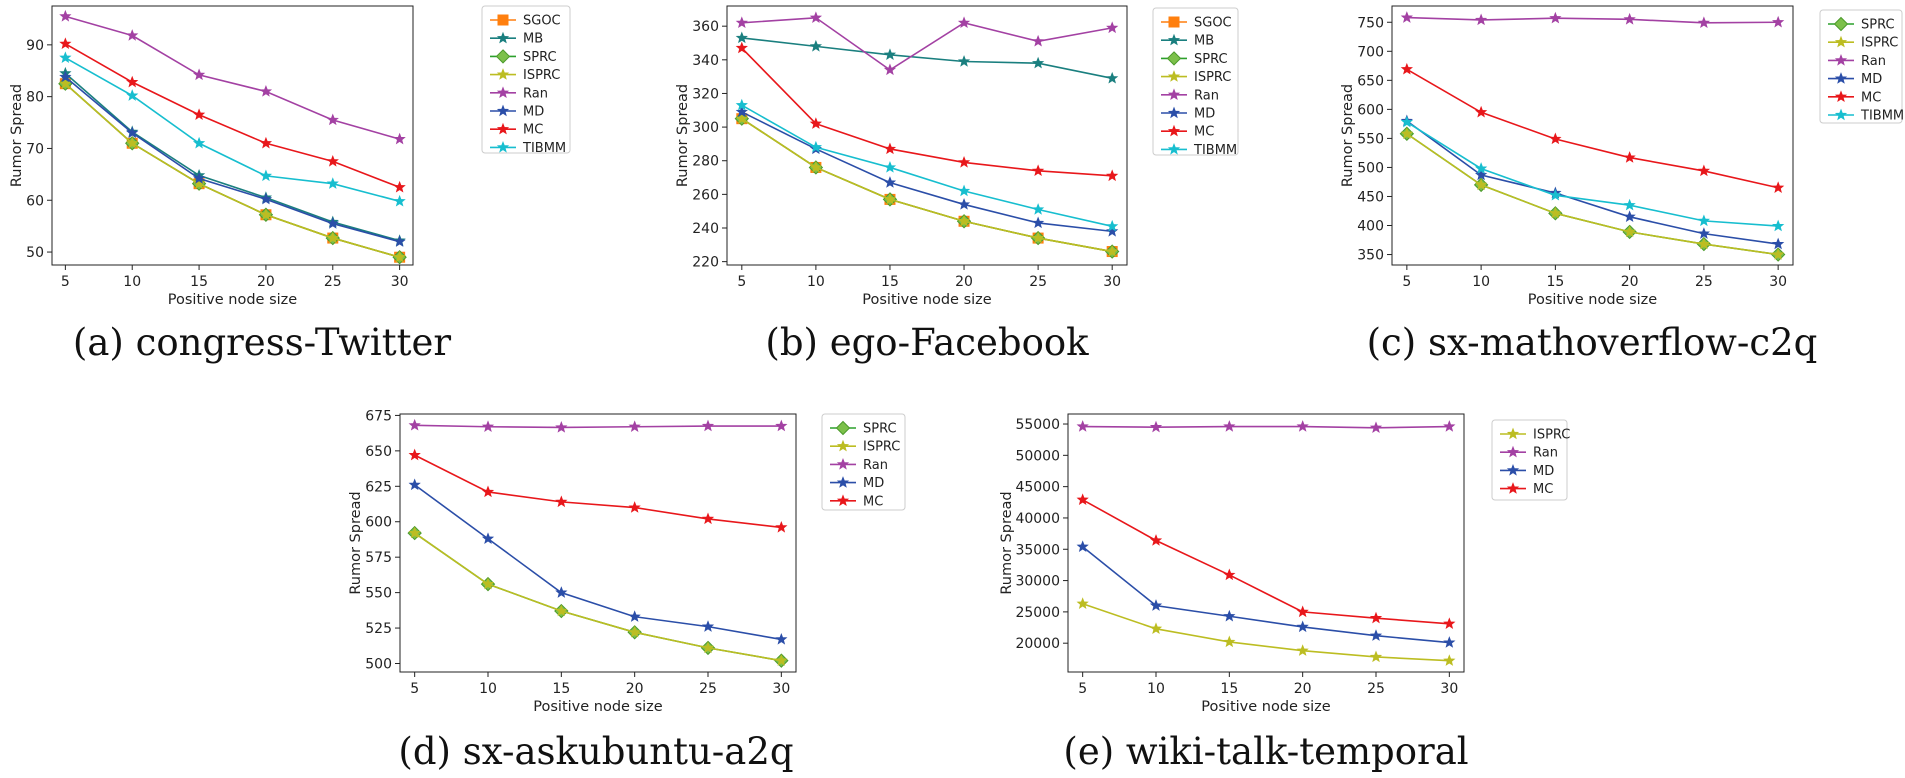 The height and width of the screenshot is (778, 1905). Describe the element at coordinates (1555, 282) in the screenshot. I see `x-tick-label: 15` at that location.